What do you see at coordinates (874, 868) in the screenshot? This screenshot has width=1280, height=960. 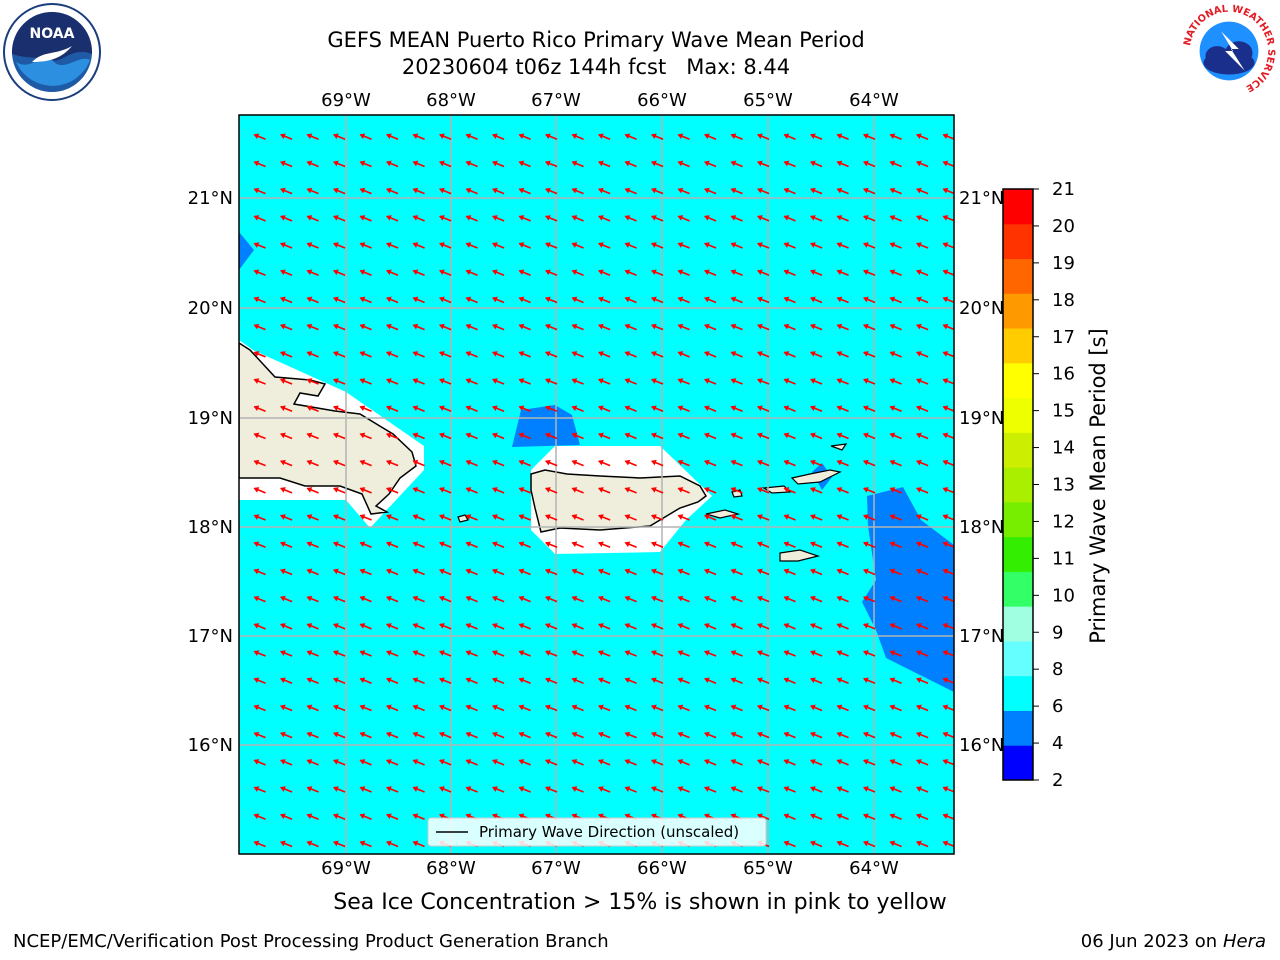 I see `lon-label: 64°W` at bounding box center [874, 868].